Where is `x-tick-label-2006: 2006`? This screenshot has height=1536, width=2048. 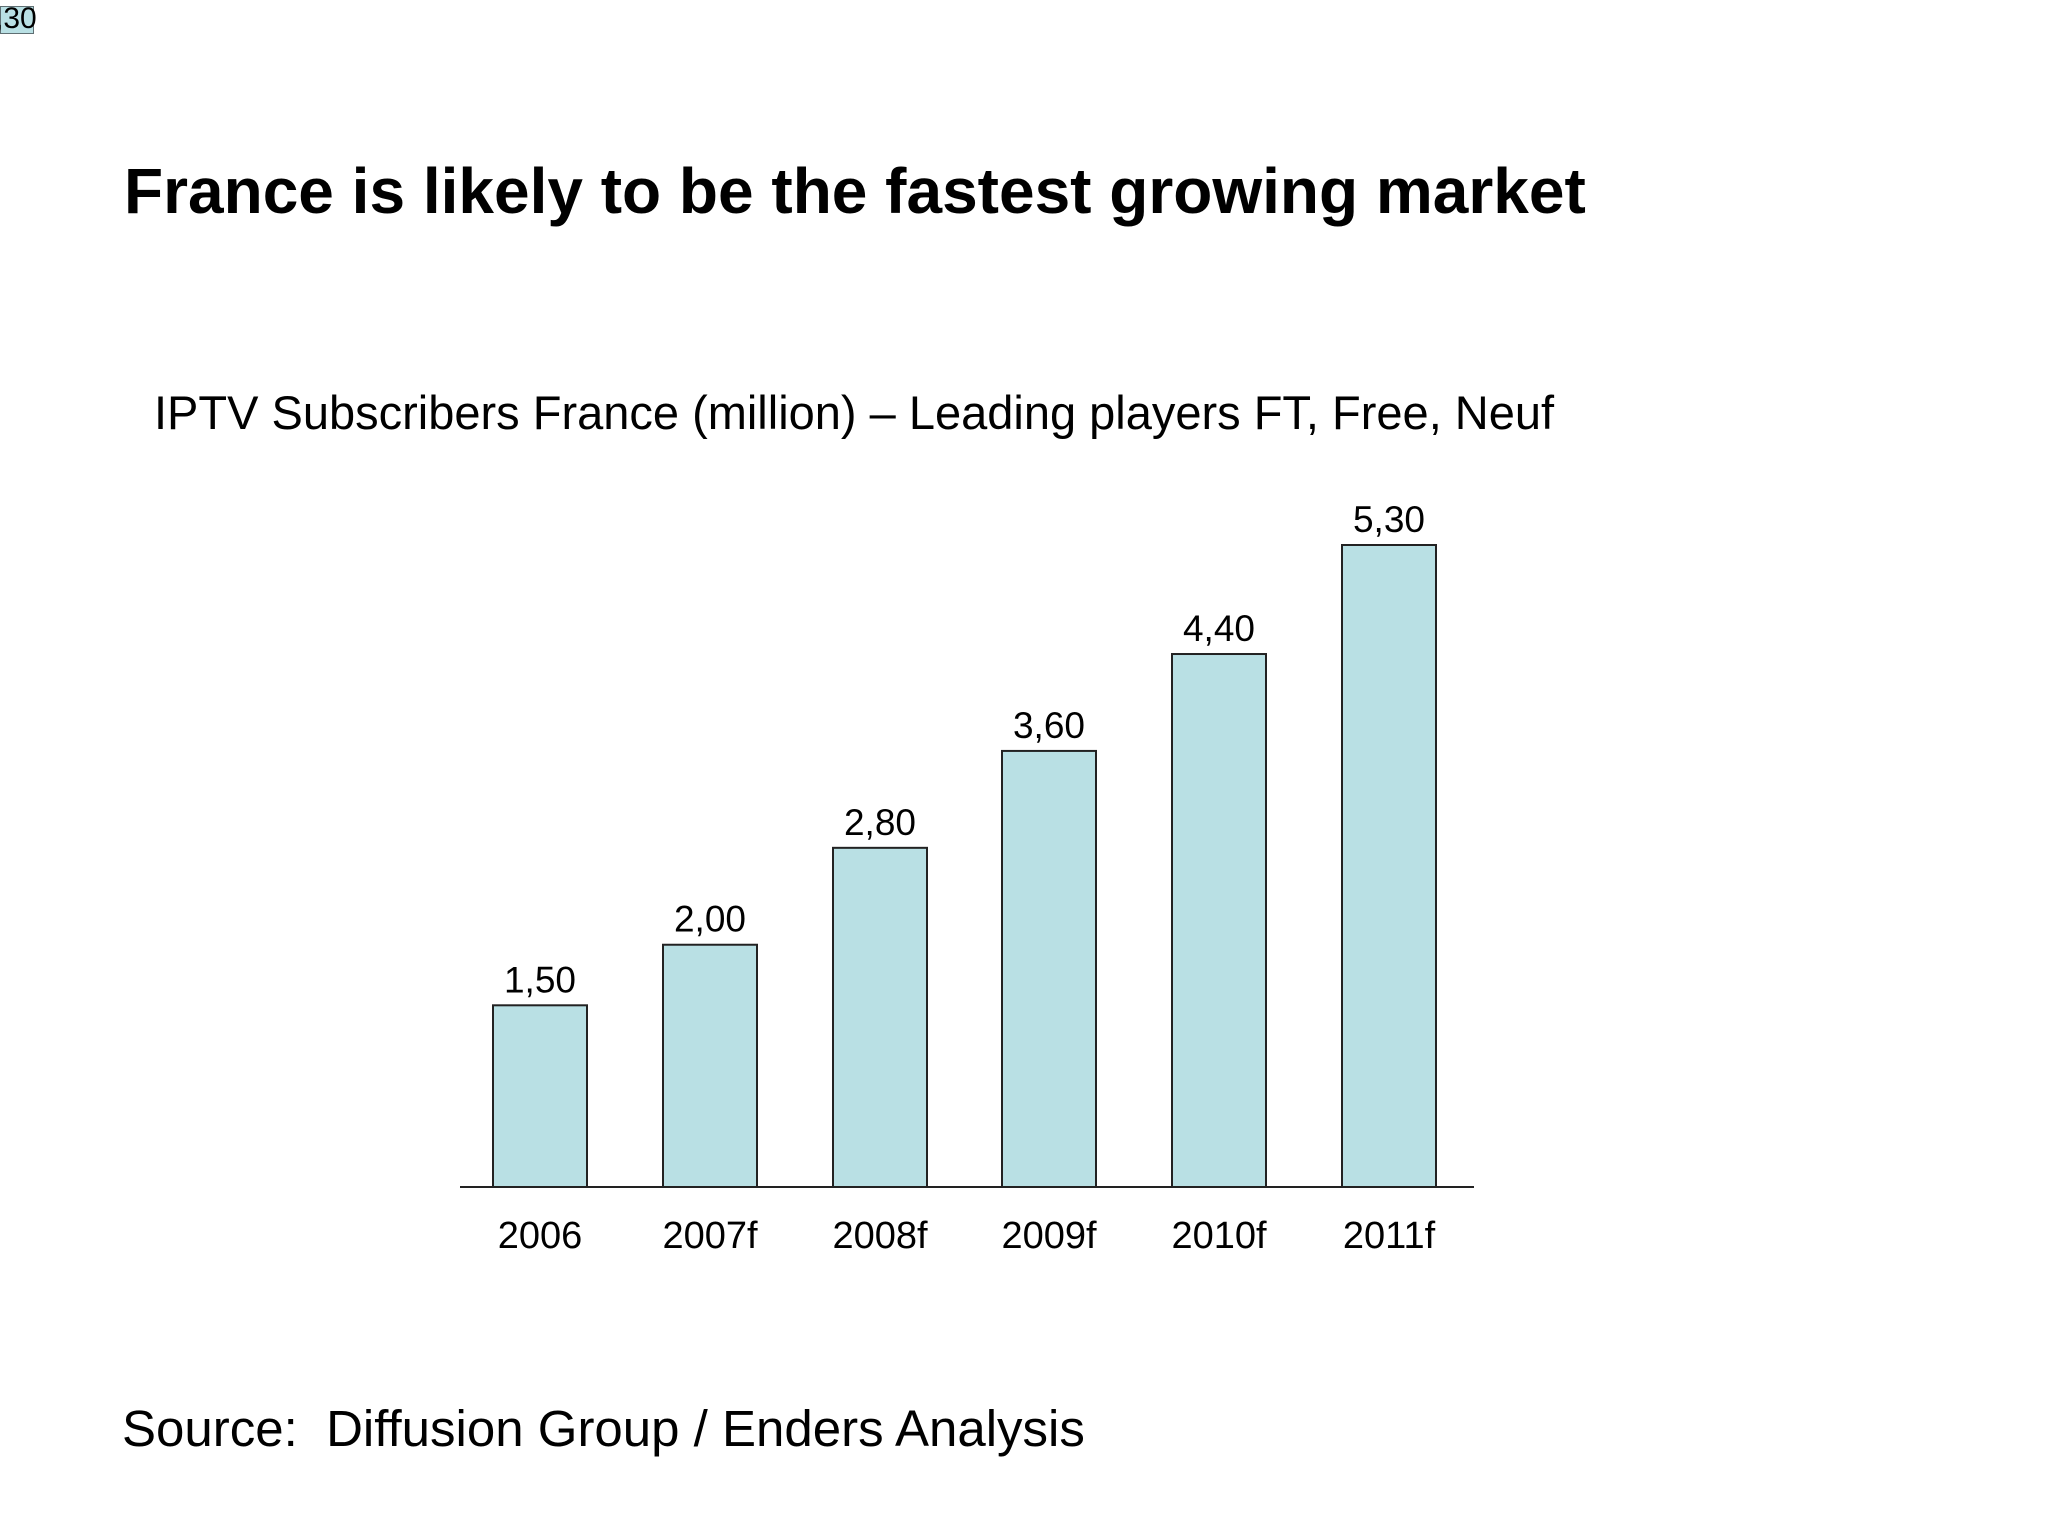 x-tick-label-2006: 2006 is located at coordinates (540, 1236).